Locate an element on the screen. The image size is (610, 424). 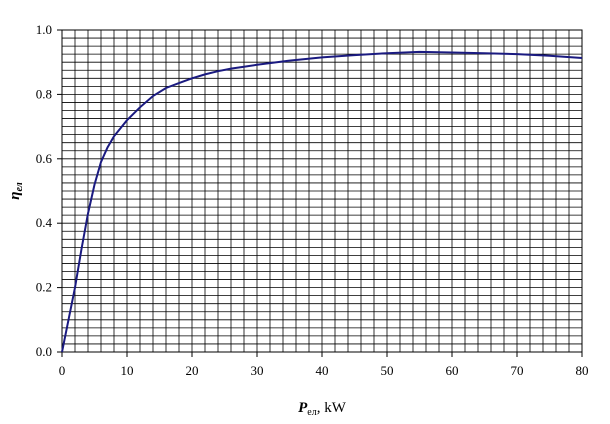
y-tick-label: 1.0 is located at coordinates (44, 29).